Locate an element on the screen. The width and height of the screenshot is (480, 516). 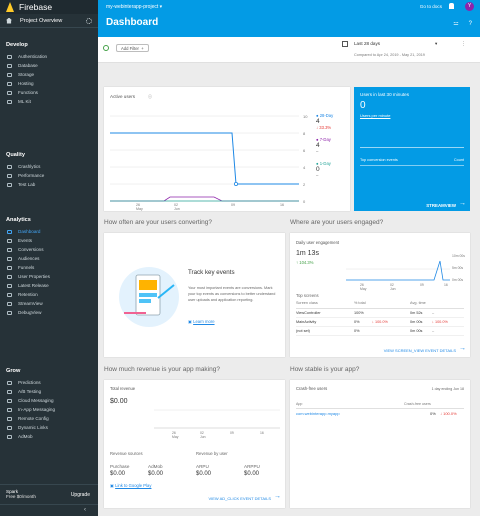
sidebar-item-hosting: Hosting is located at coordinates (49, 83).